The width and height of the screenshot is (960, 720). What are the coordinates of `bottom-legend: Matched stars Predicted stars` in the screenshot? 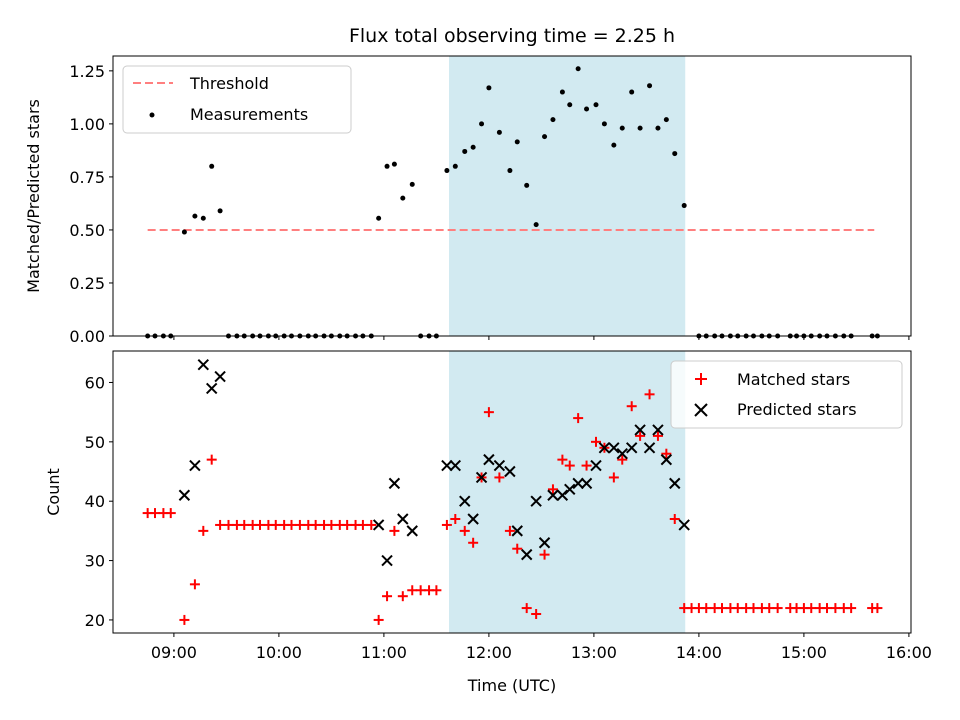 It's located at (786, 394).